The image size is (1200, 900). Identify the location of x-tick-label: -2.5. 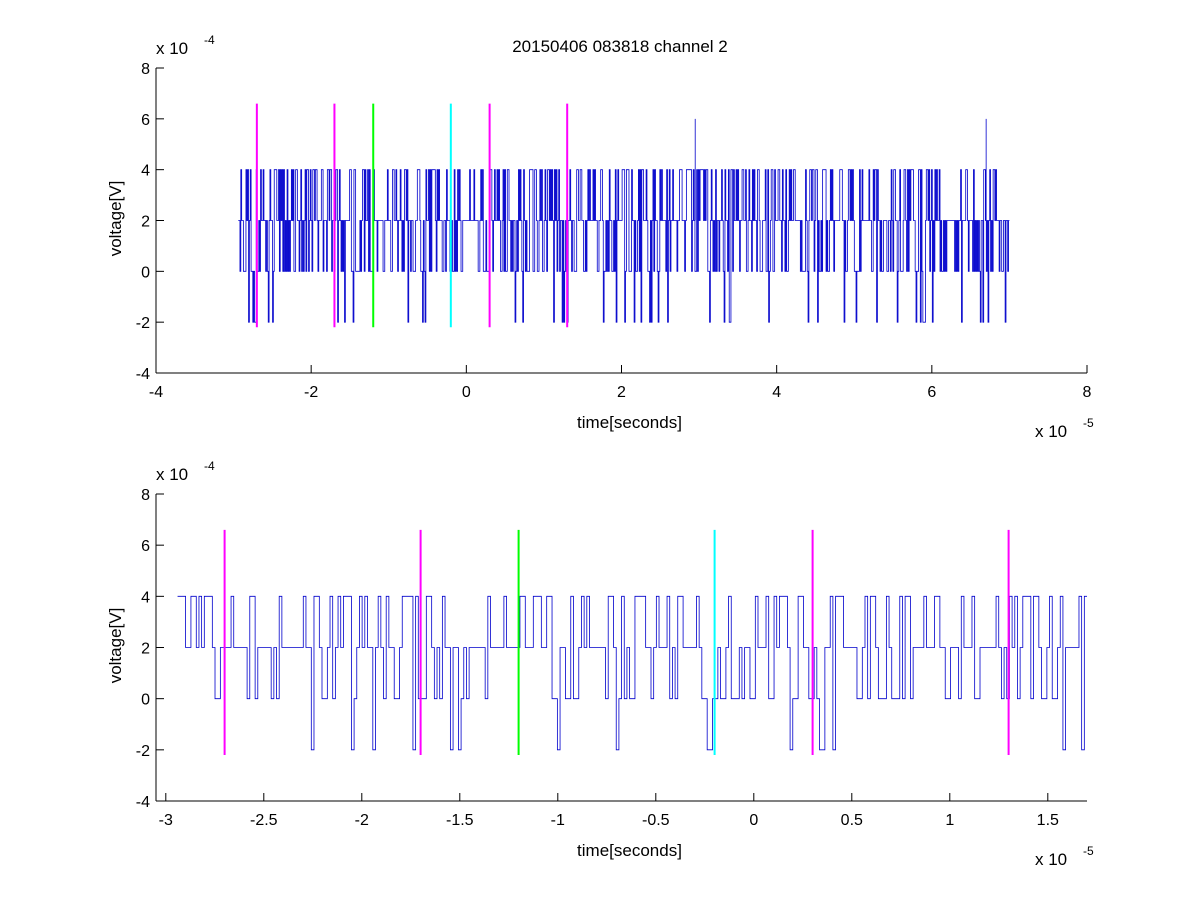
(264, 820).